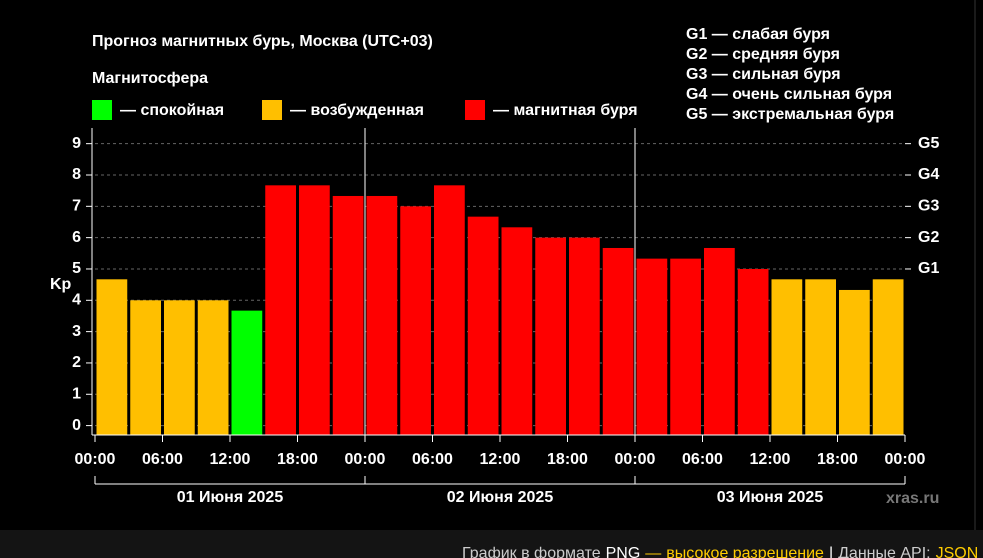  I want to click on storm-legend: G1 — слабая буря, so click(758, 34).